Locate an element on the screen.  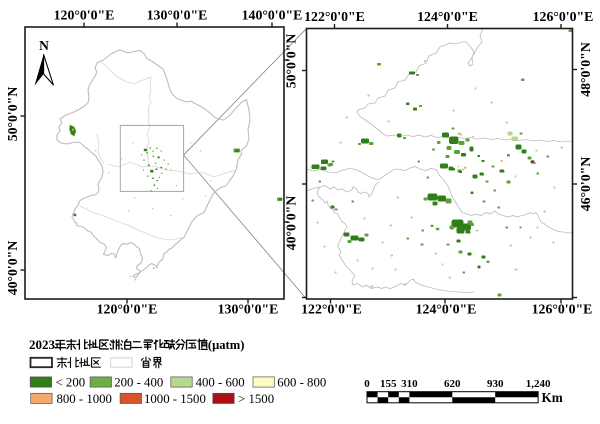
svg-text: < 200 is located at coordinates (71, 382).